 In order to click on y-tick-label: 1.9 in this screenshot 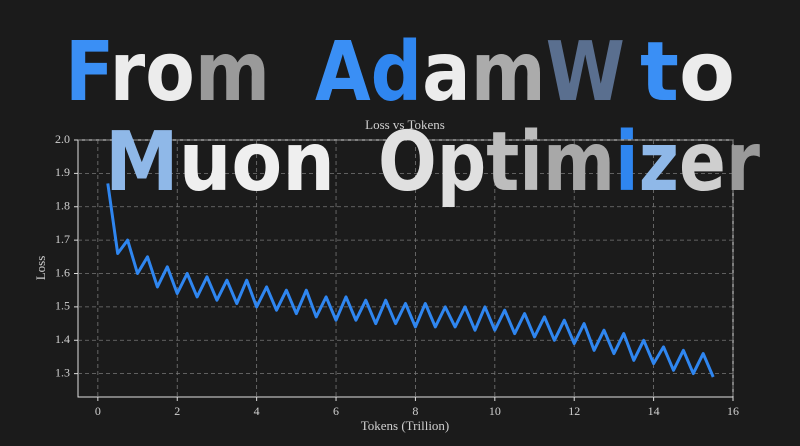, I will do `click(62, 172)`.